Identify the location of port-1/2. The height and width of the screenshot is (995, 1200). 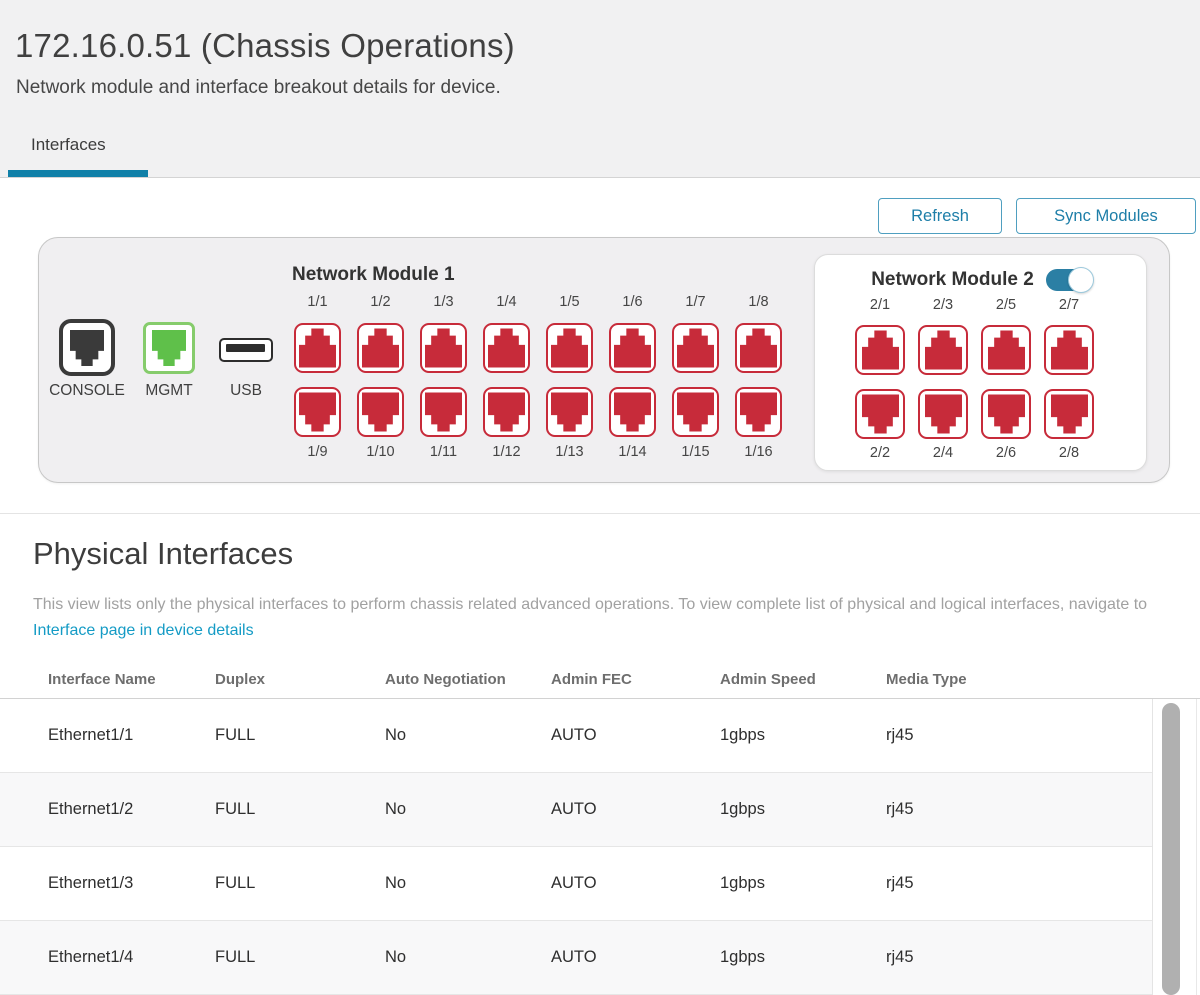
(380, 348).